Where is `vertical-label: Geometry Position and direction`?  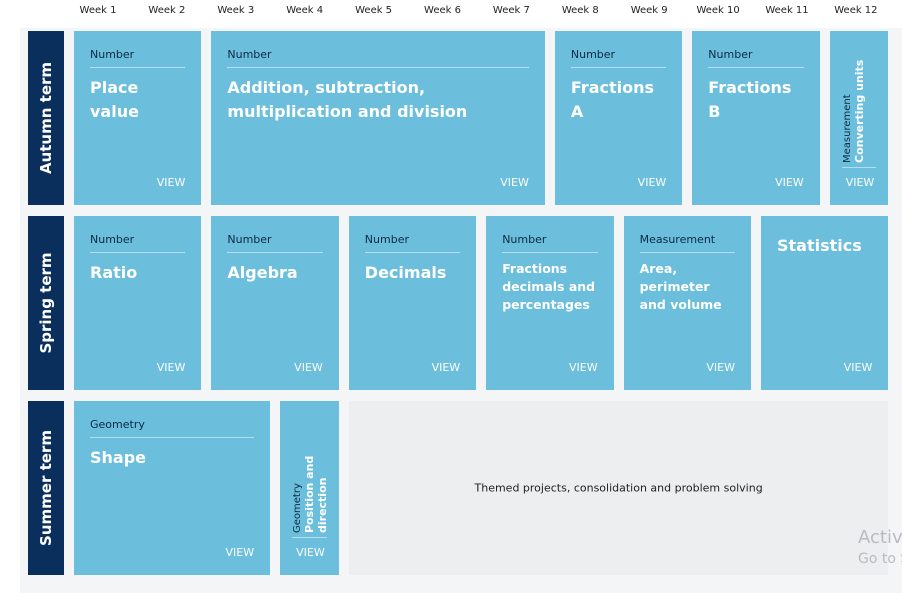
vertical-label: Geometry Position and direction is located at coordinates (310, 472).